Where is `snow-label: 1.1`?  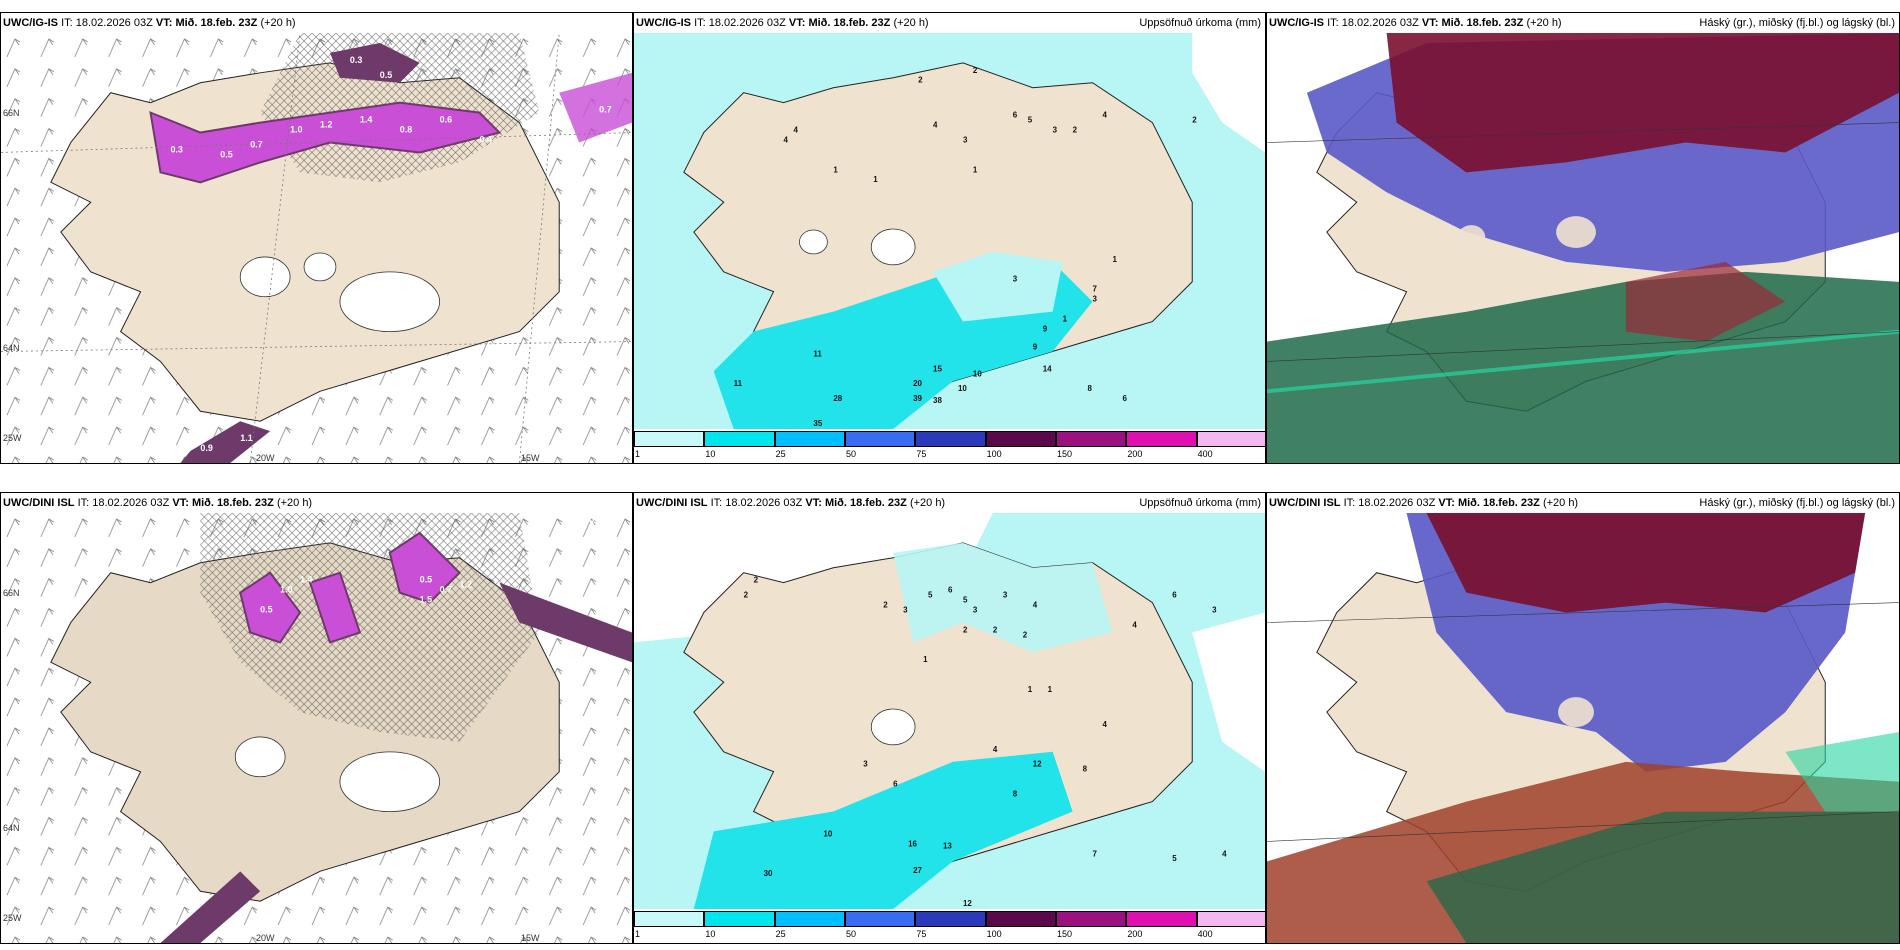 snow-label: 1.1 is located at coordinates (246, 438).